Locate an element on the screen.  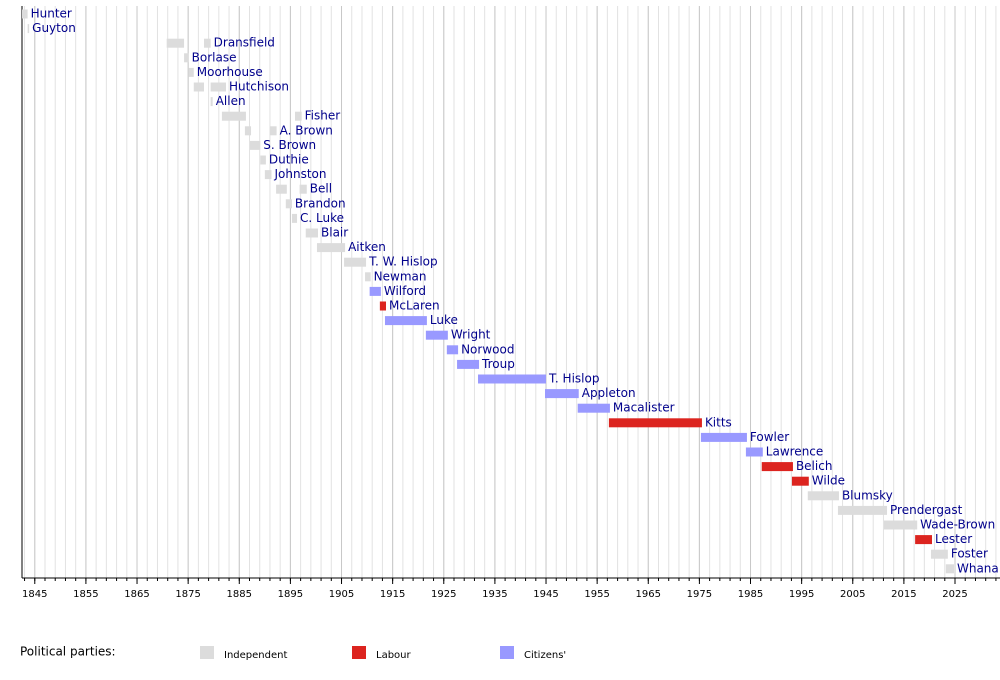
mayor-name: Wilde is located at coordinates (828, 481).